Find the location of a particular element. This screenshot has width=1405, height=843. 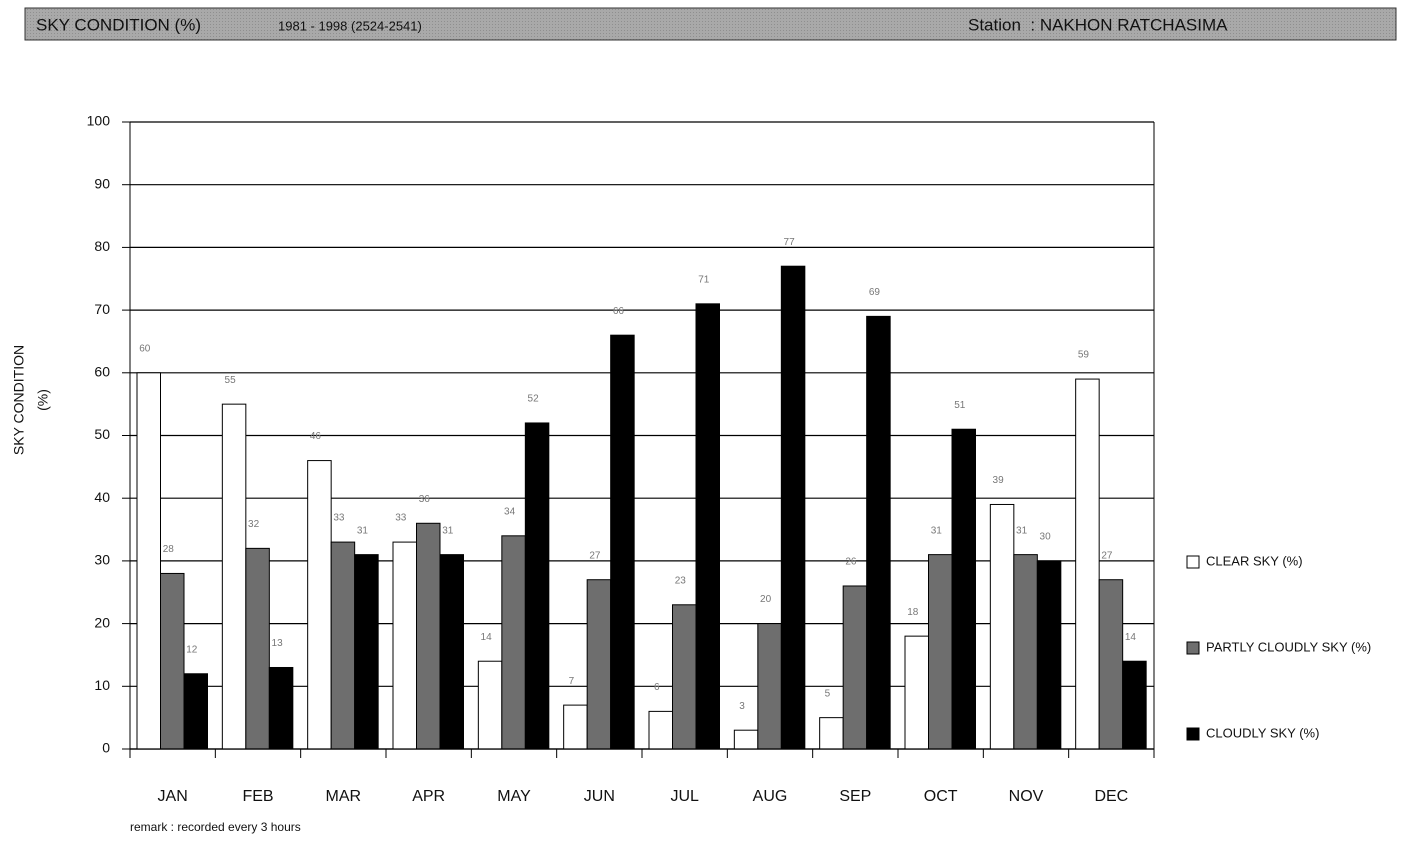

data-label: 77 is located at coordinates (790, 242).